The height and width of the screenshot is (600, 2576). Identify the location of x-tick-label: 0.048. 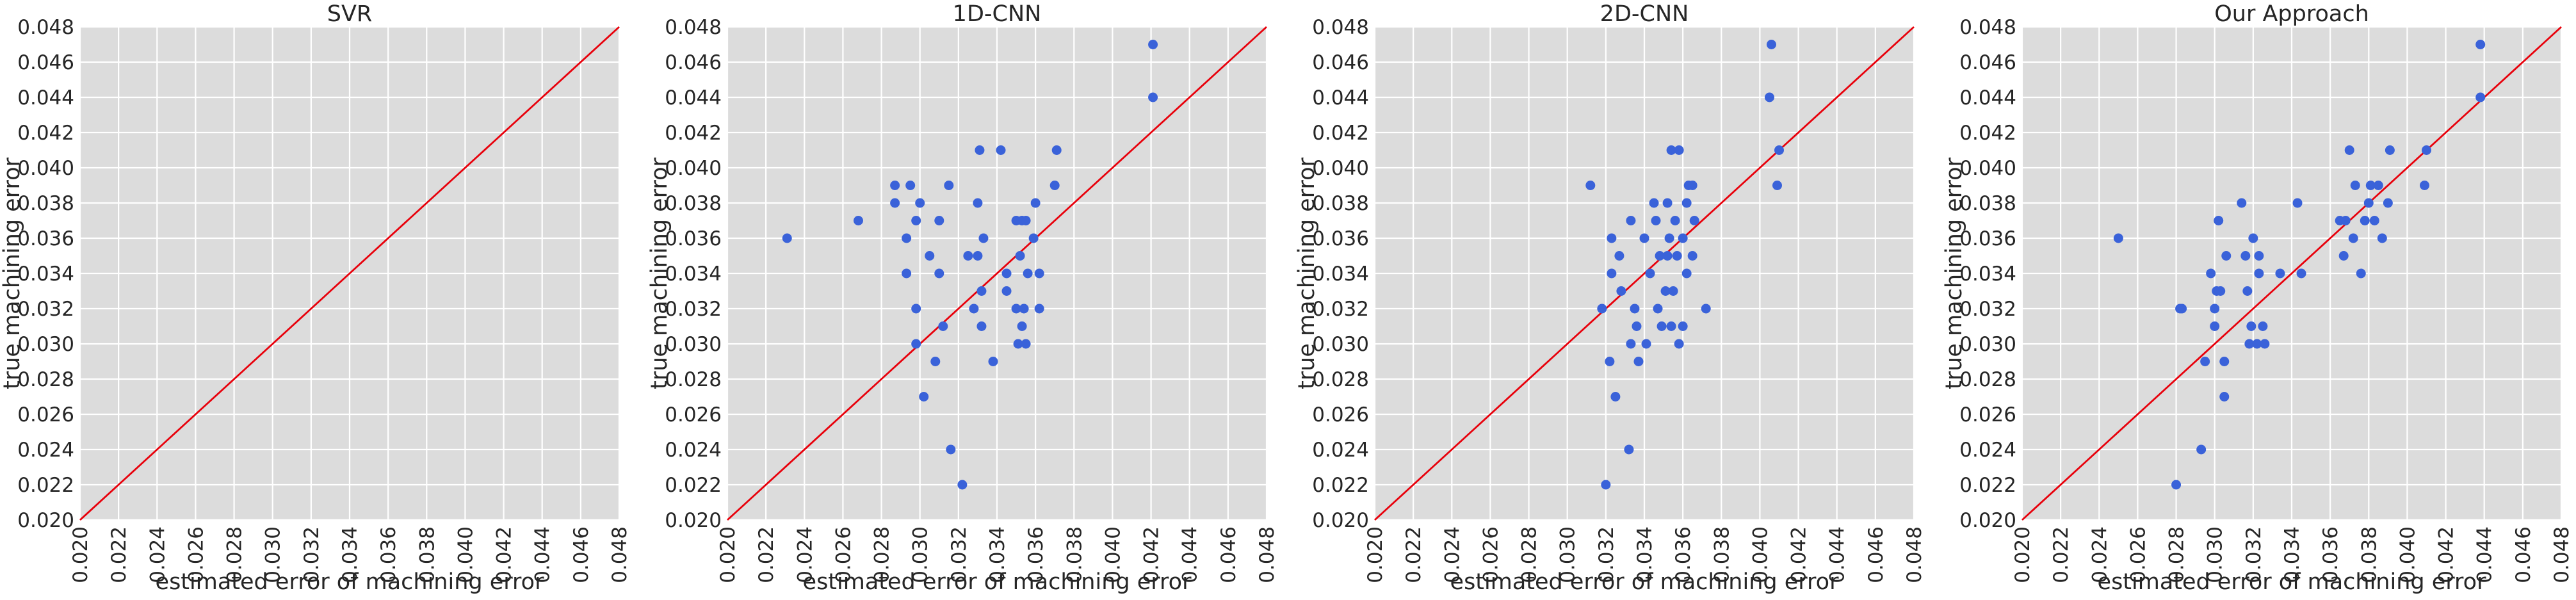
(2561, 554).